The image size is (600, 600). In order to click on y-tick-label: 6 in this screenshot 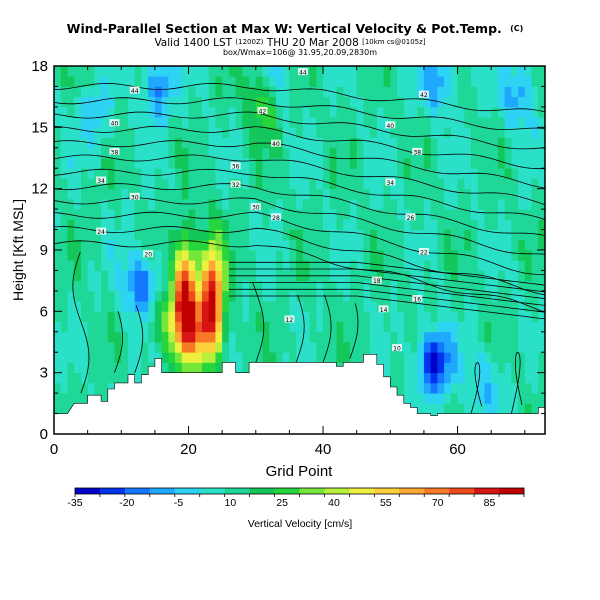, I will do `click(44, 311)`.